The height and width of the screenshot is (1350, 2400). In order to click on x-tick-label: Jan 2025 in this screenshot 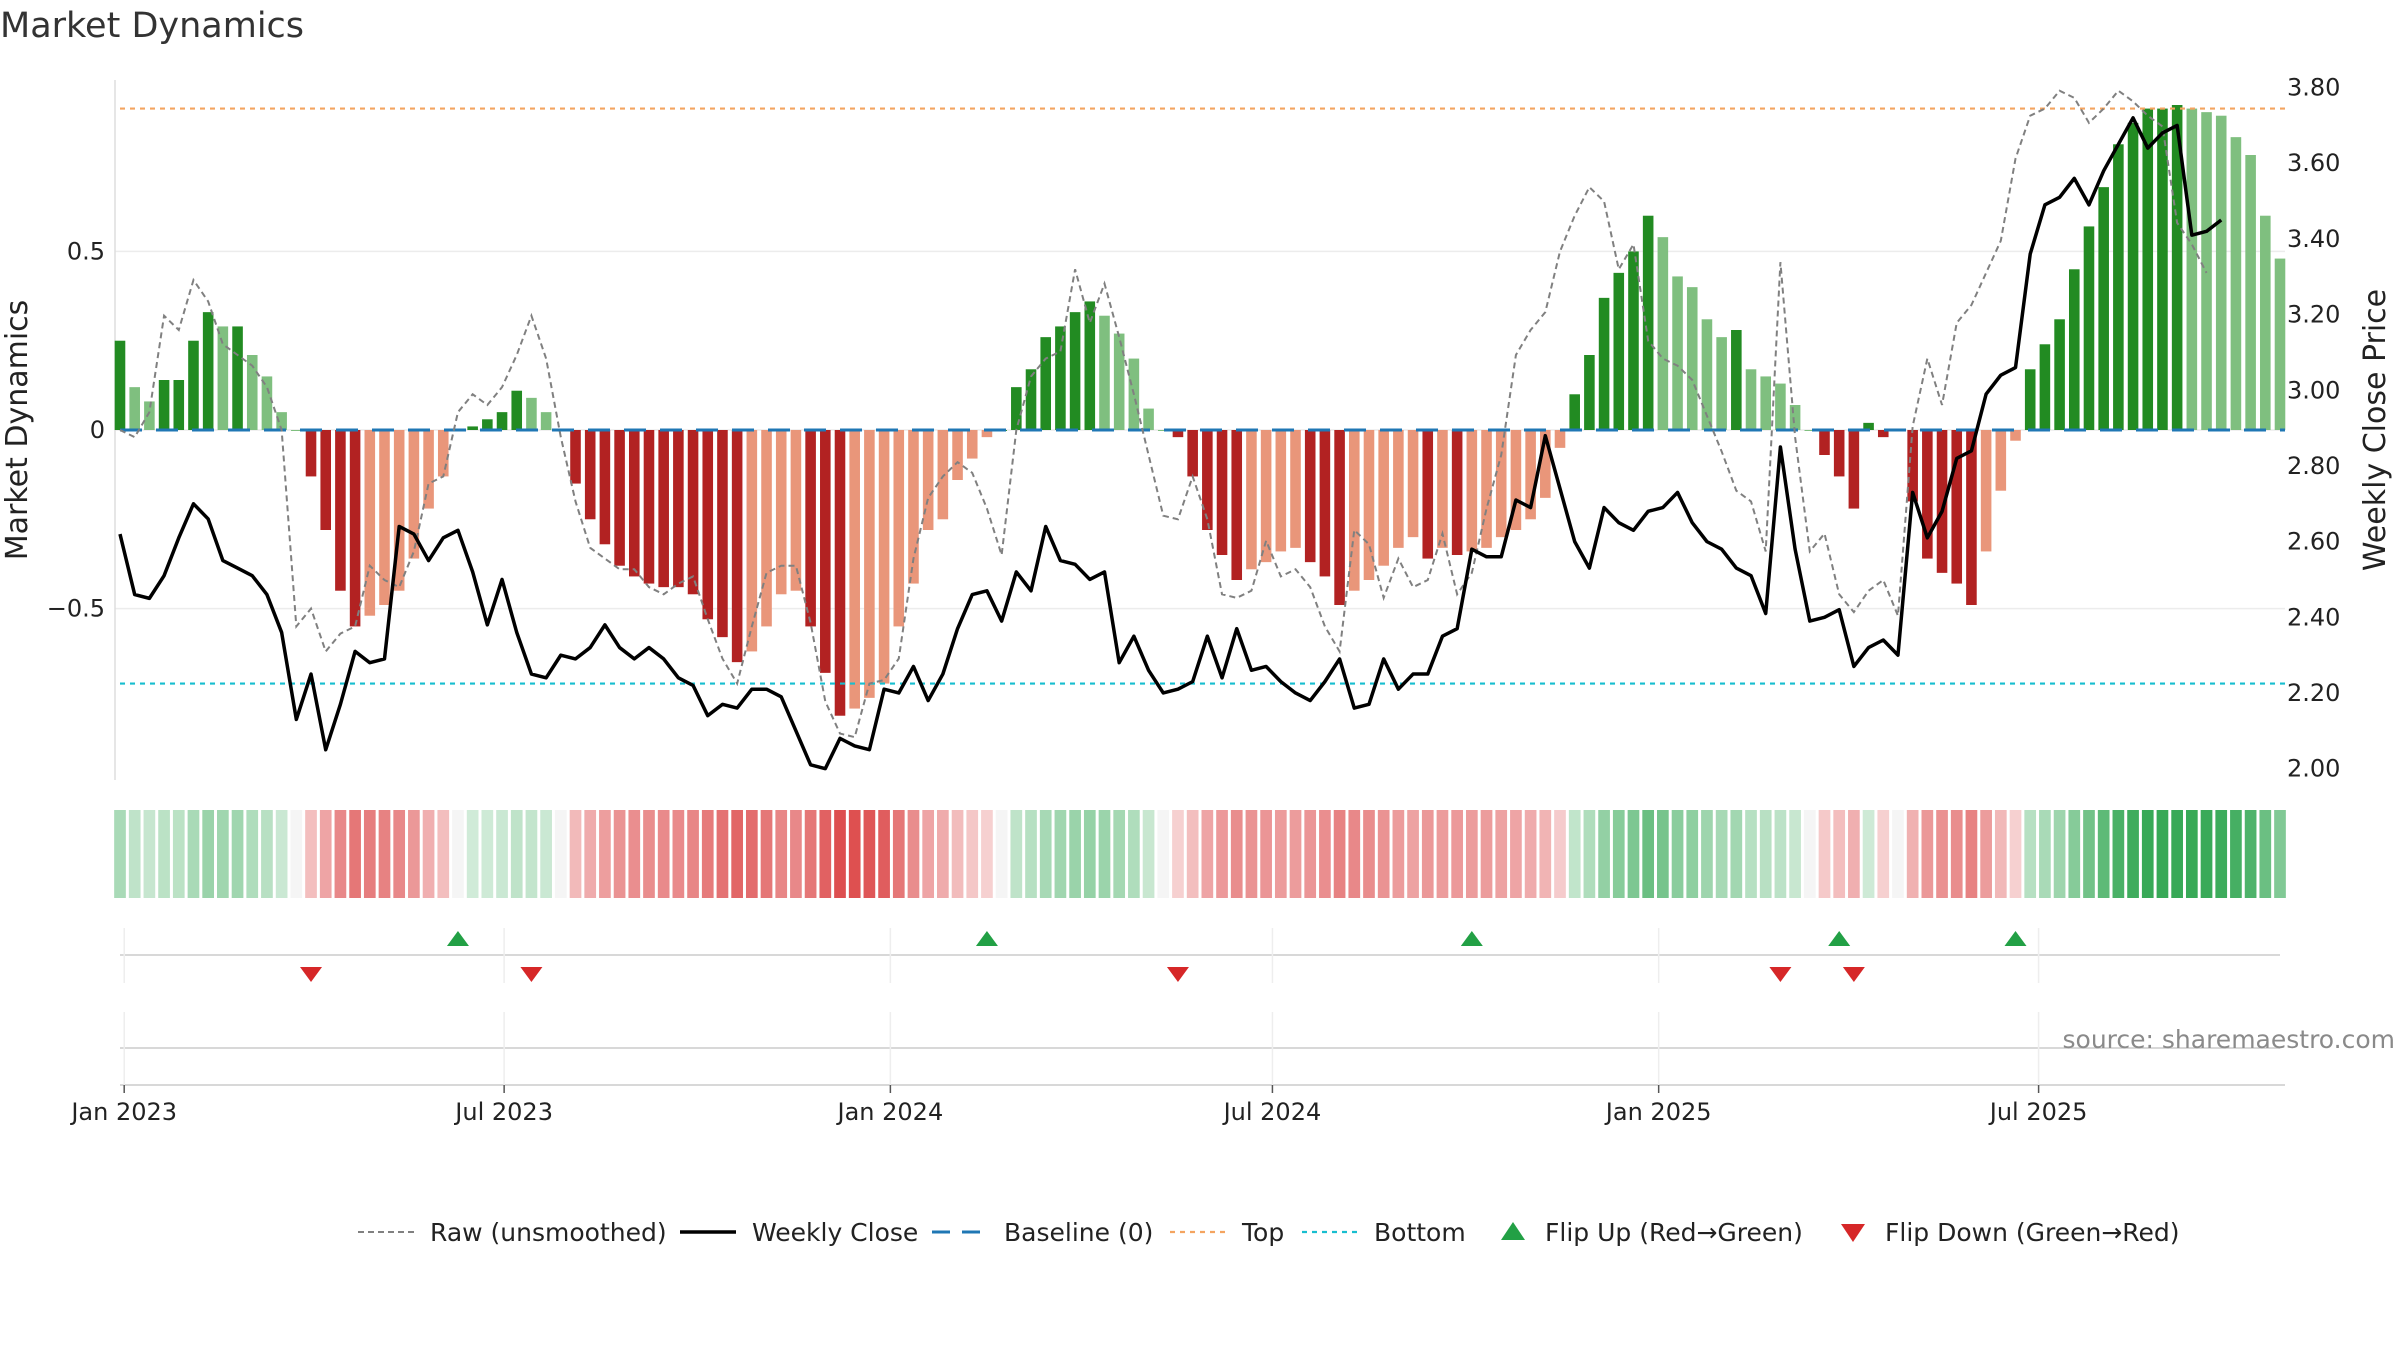, I will do `click(1658, 1112)`.